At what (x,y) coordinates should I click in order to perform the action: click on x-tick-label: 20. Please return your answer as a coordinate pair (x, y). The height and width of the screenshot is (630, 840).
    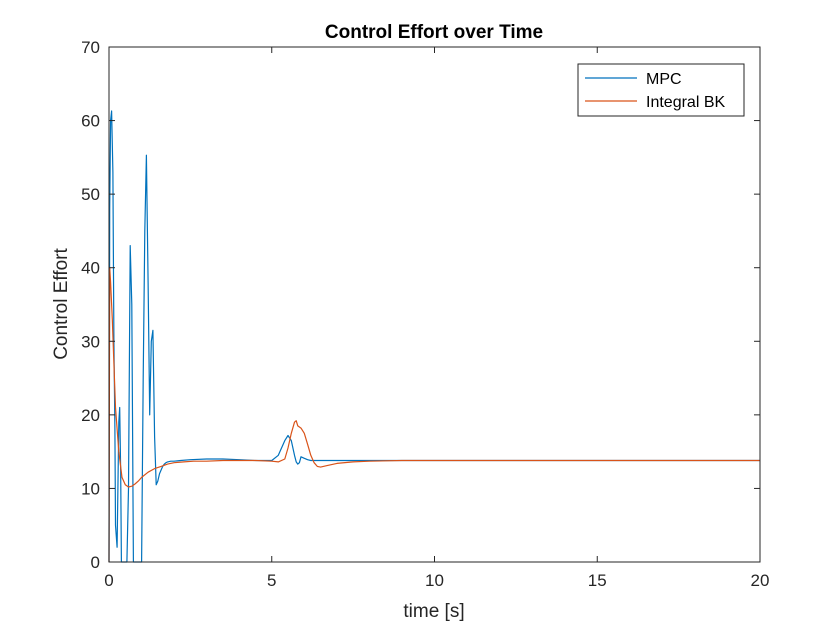
    Looking at the image, I should click on (760, 580).